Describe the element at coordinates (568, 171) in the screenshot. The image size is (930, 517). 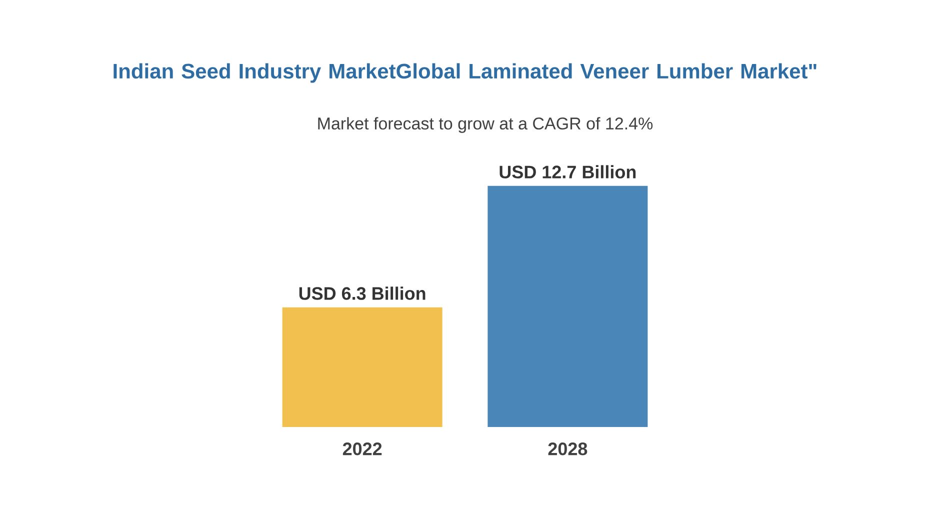
I see `data-label: USD 12.7 Billion` at that location.